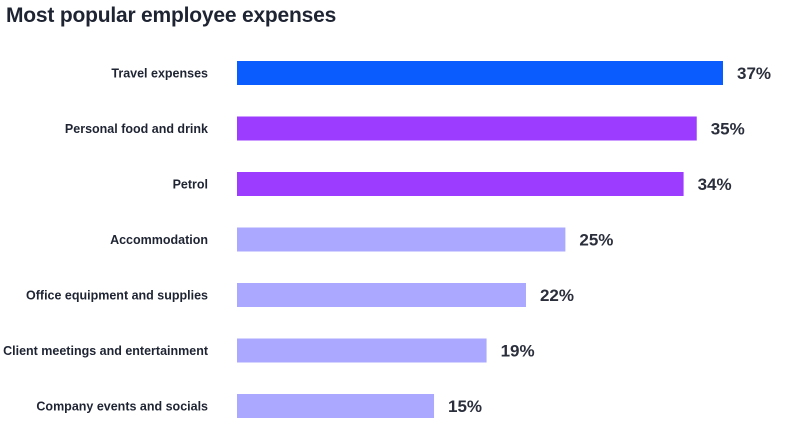  What do you see at coordinates (117, 296) in the screenshot?
I see `category-label: Office equipment and supplies` at bounding box center [117, 296].